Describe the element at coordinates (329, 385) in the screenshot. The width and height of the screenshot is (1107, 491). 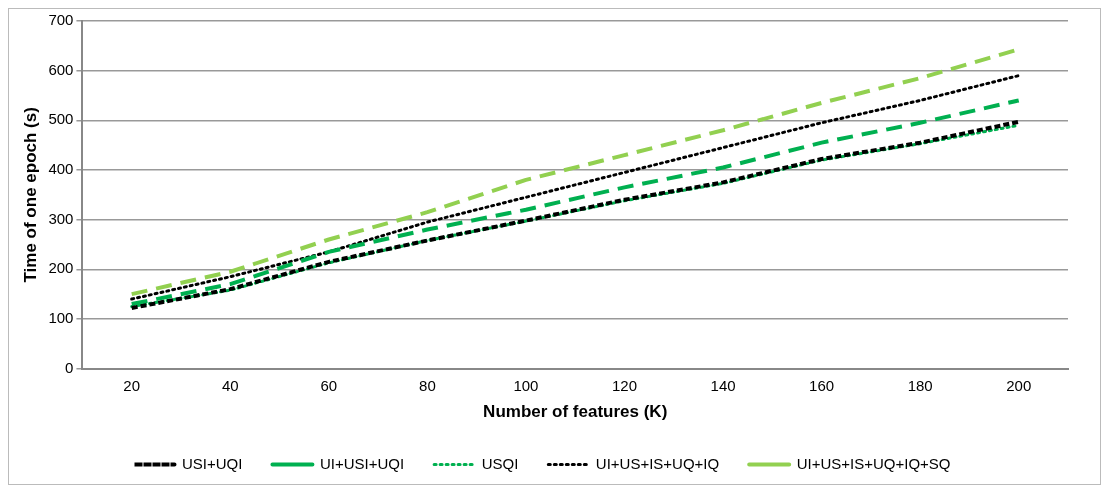
I see `x-tick-label: 60` at that location.